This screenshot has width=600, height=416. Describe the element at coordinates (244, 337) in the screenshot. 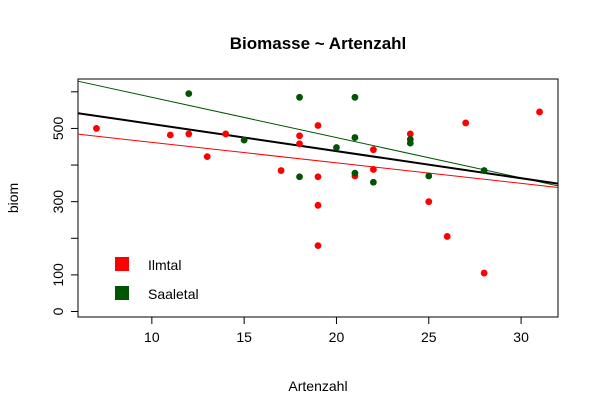

I see `x-tick-label: 15` at that location.